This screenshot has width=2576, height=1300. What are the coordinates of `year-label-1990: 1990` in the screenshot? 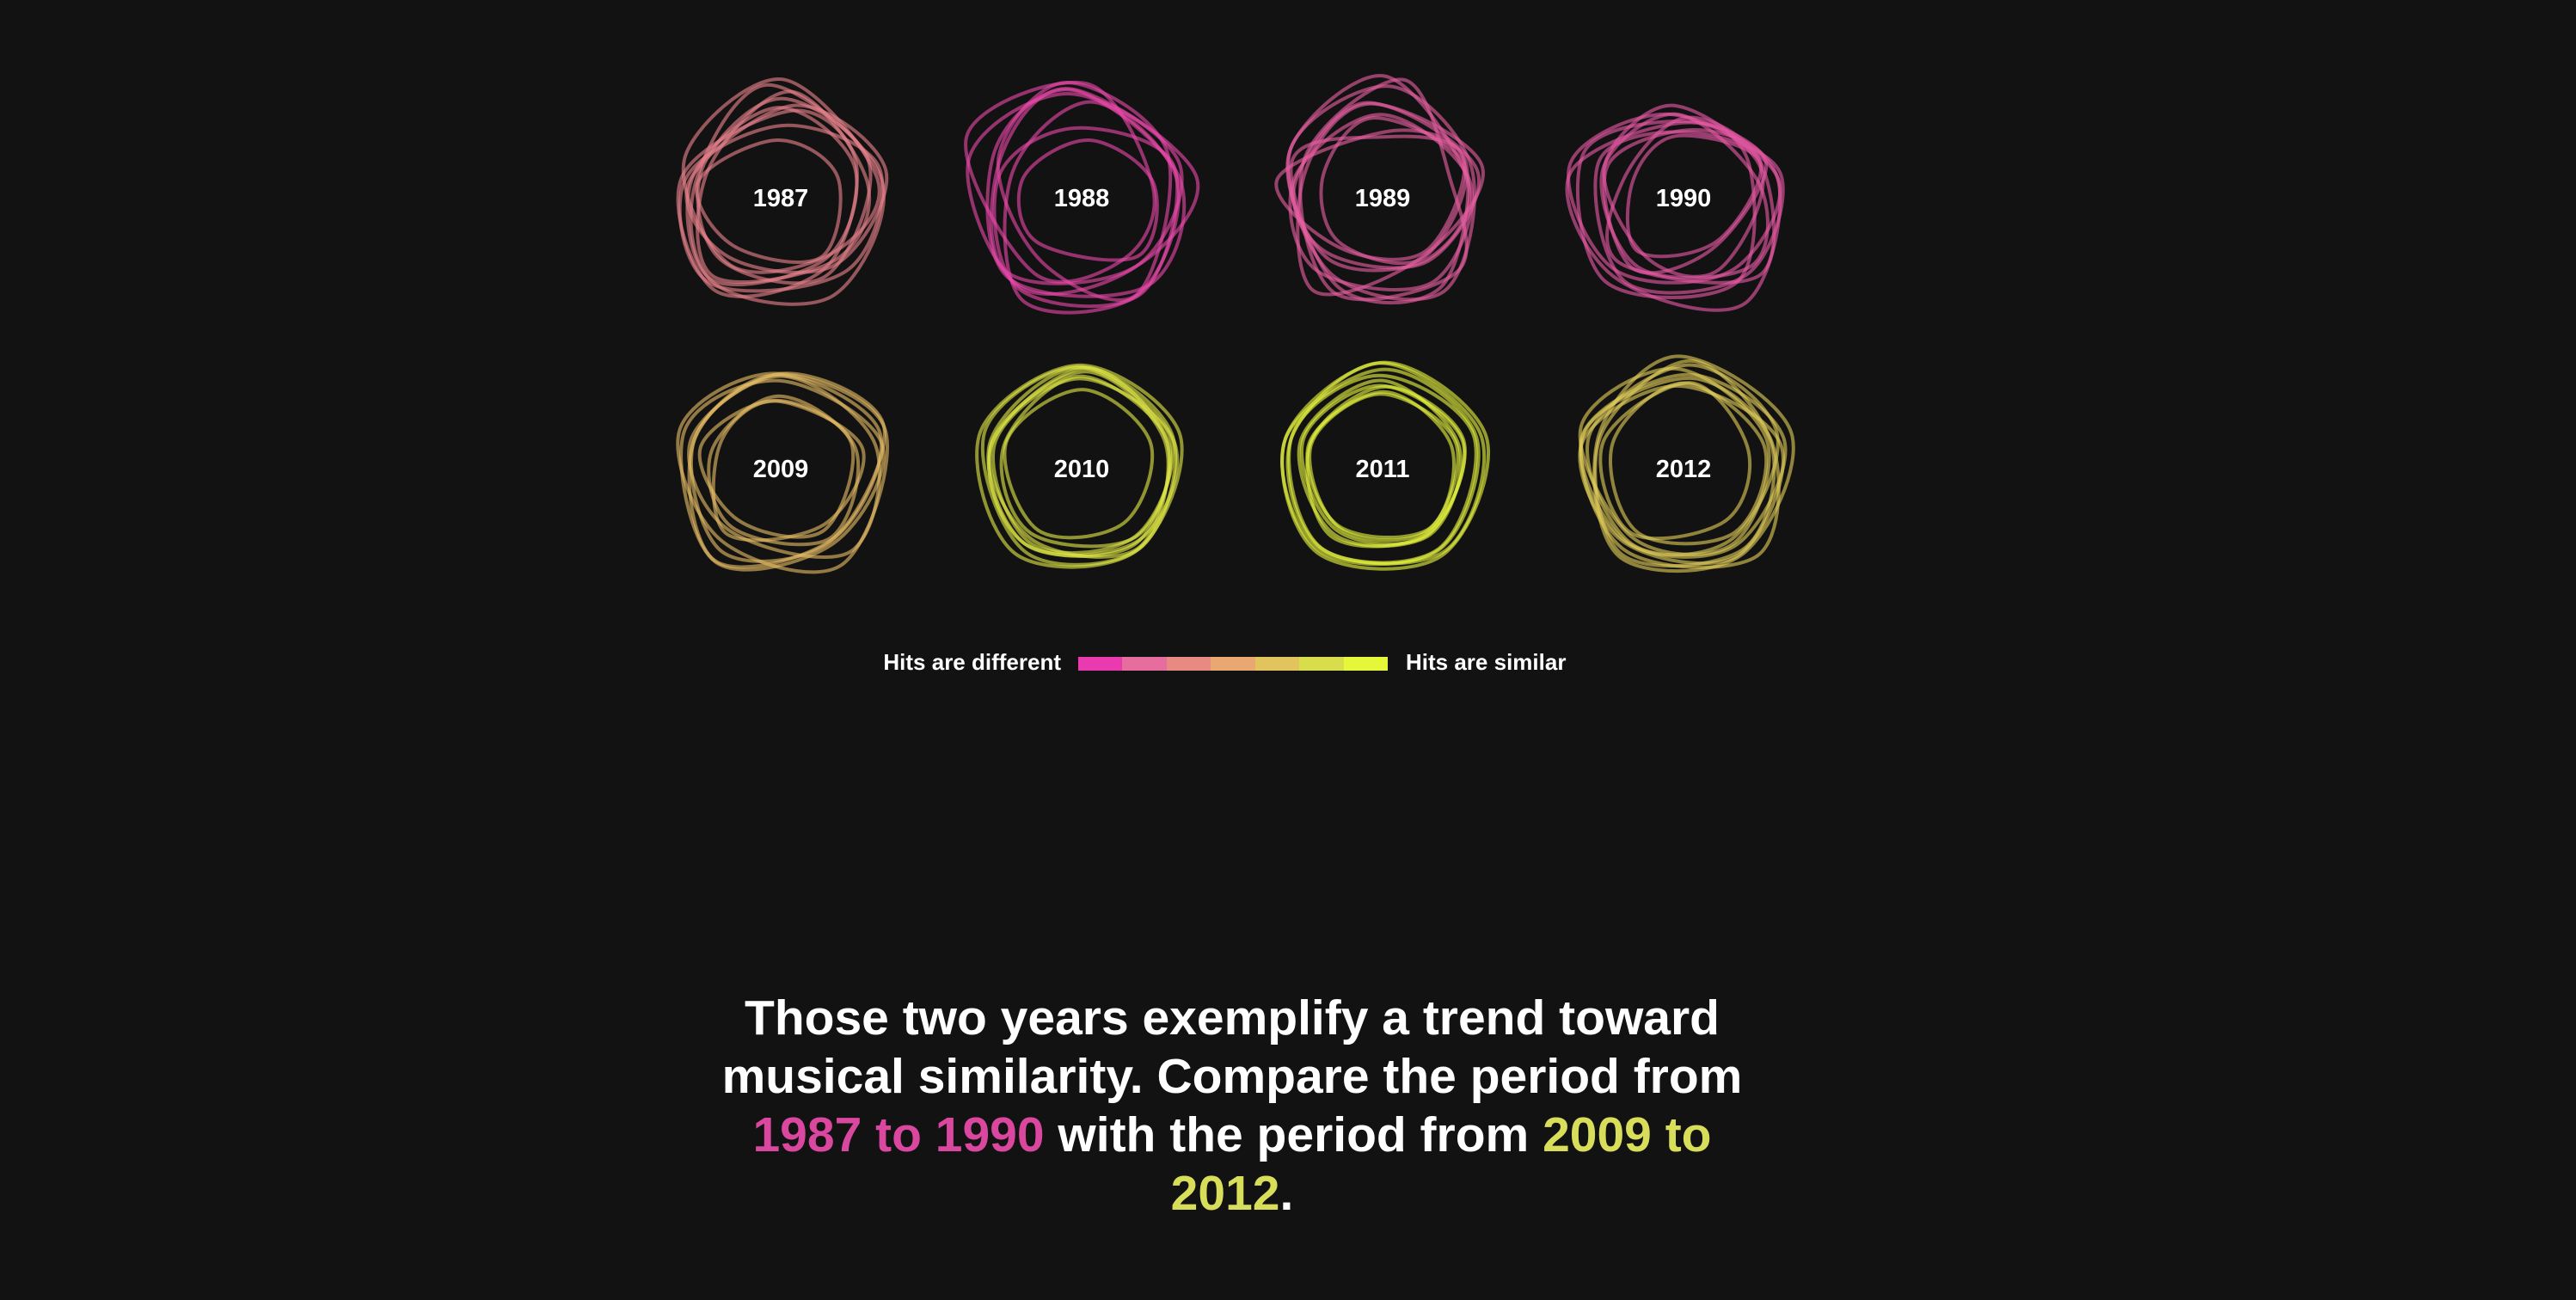 It's located at (1684, 198).